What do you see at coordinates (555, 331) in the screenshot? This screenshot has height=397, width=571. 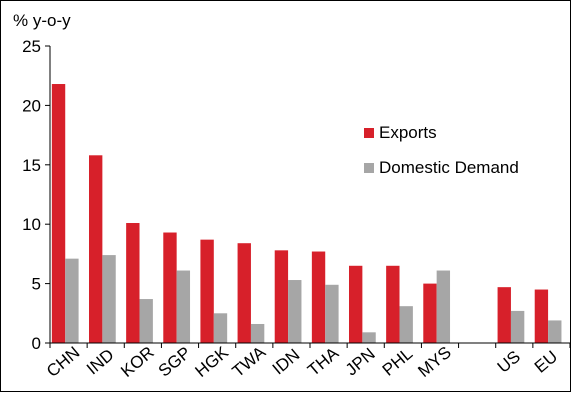 I see `bar-eu-domestic-demand` at bounding box center [555, 331].